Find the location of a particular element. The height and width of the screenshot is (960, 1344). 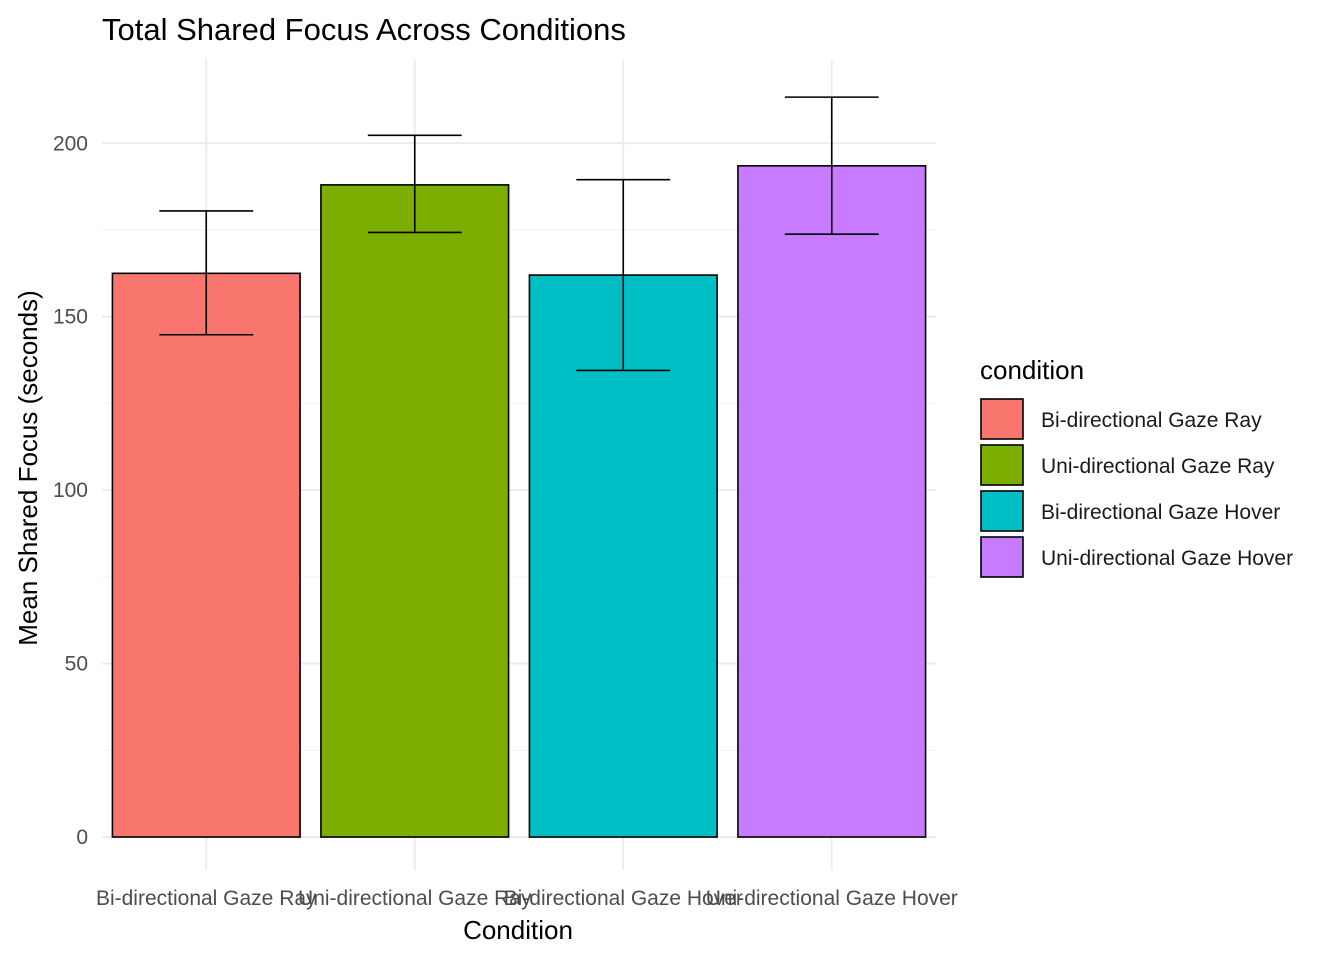

chart-title: Total Shared Focus Across Conditions is located at coordinates (364, 29).